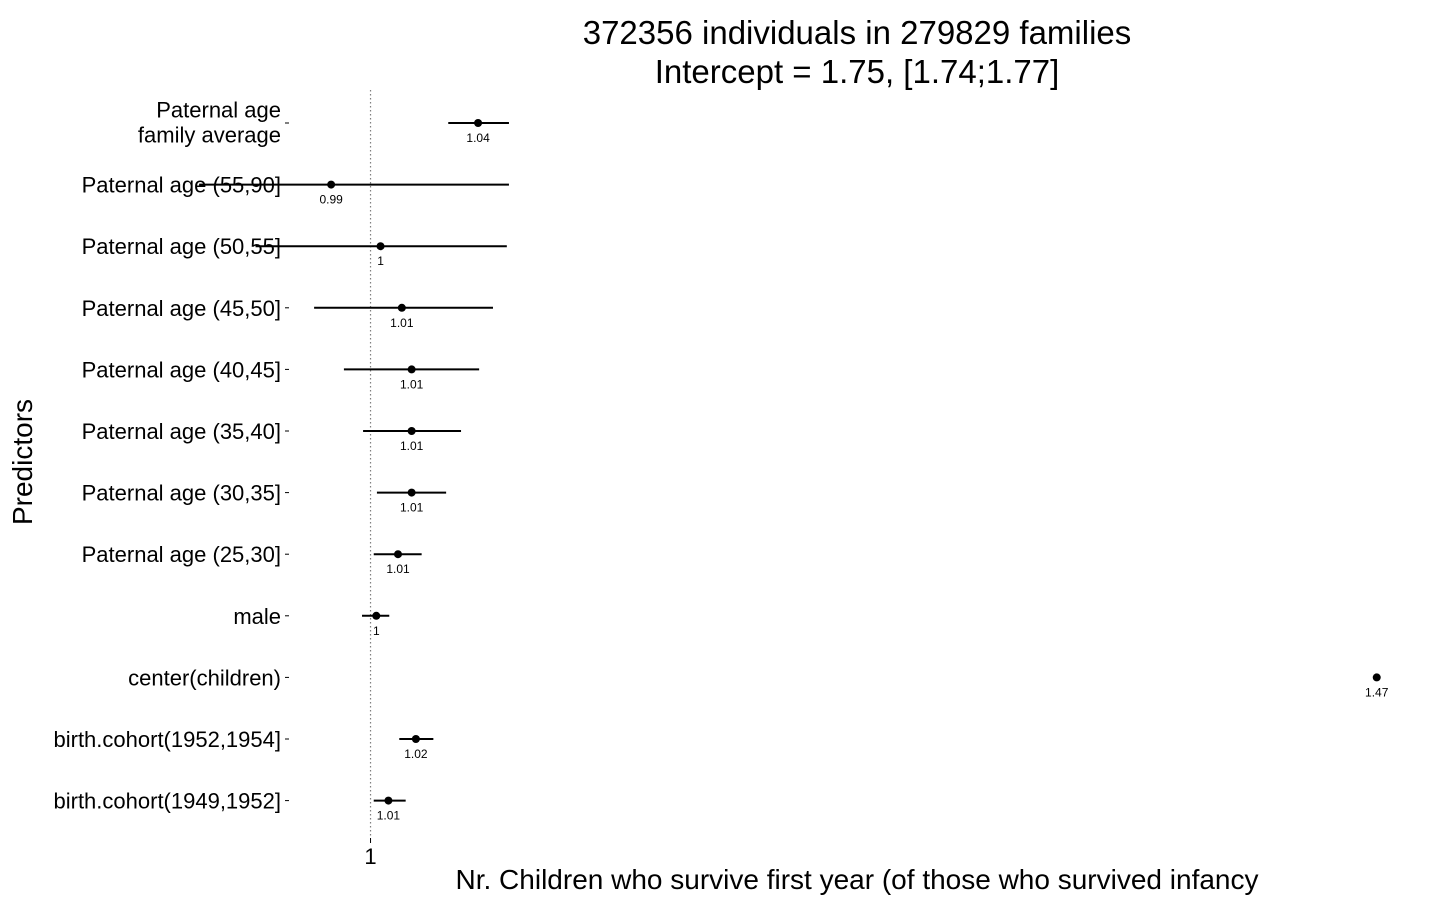 The height and width of the screenshot is (900, 1440). I want to click on predictor-row: Paternal age (55,90]0.99, so click(295, 190).